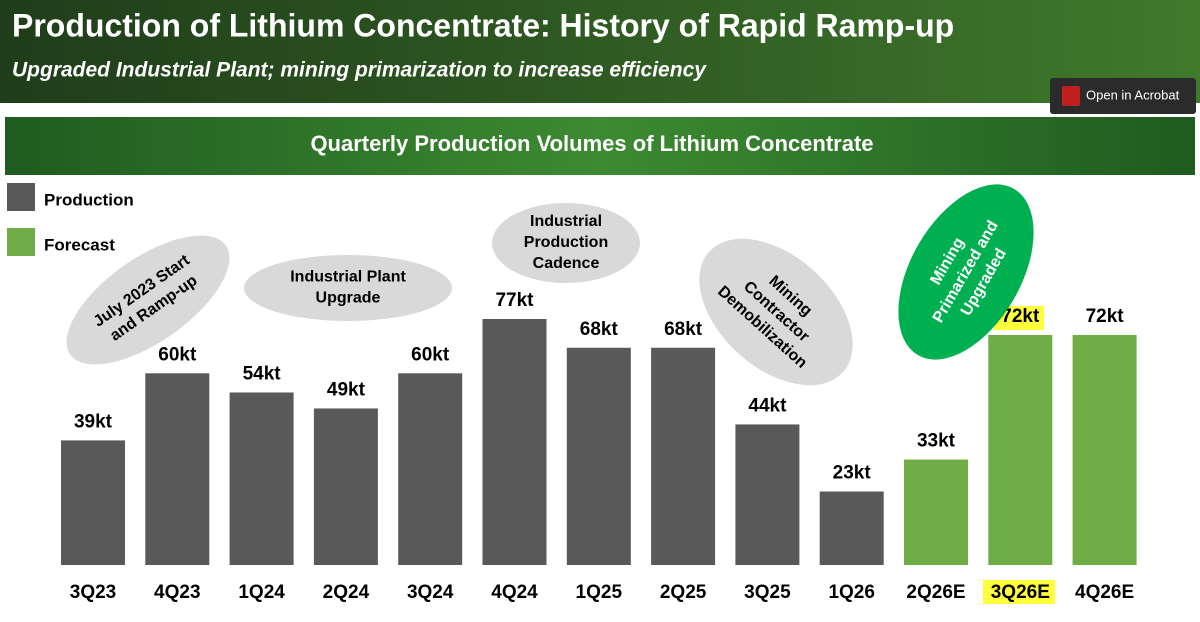 This screenshot has height=622, width=1200. Describe the element at coordinates (852, 473) in the screenshot. I see `value-label: 23kt` at that location.